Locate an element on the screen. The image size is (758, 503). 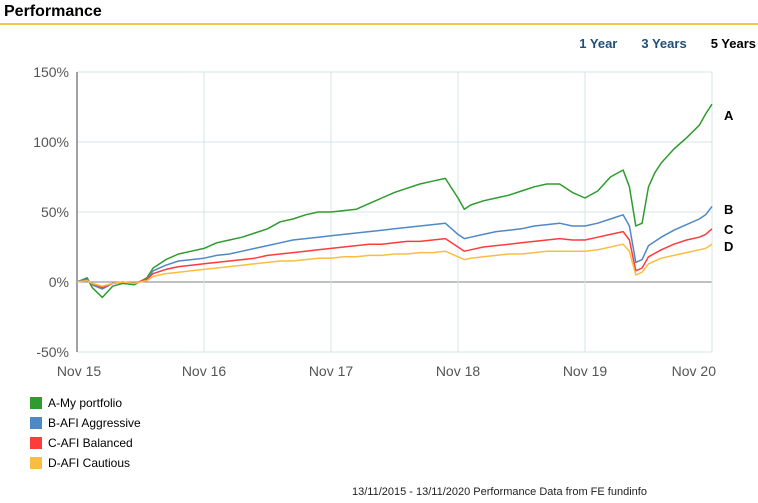
legend-item-d: D-AFI Cautious is located at coordinates (85, 463).